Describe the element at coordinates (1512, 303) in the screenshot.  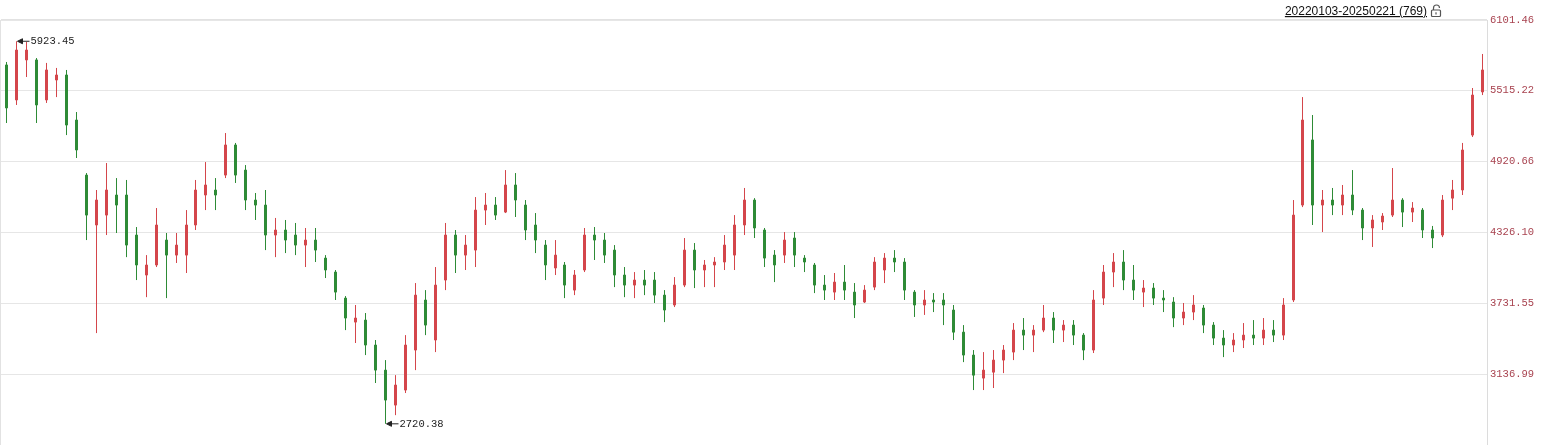
I see `y-tick-label: 3731.55` at that location.